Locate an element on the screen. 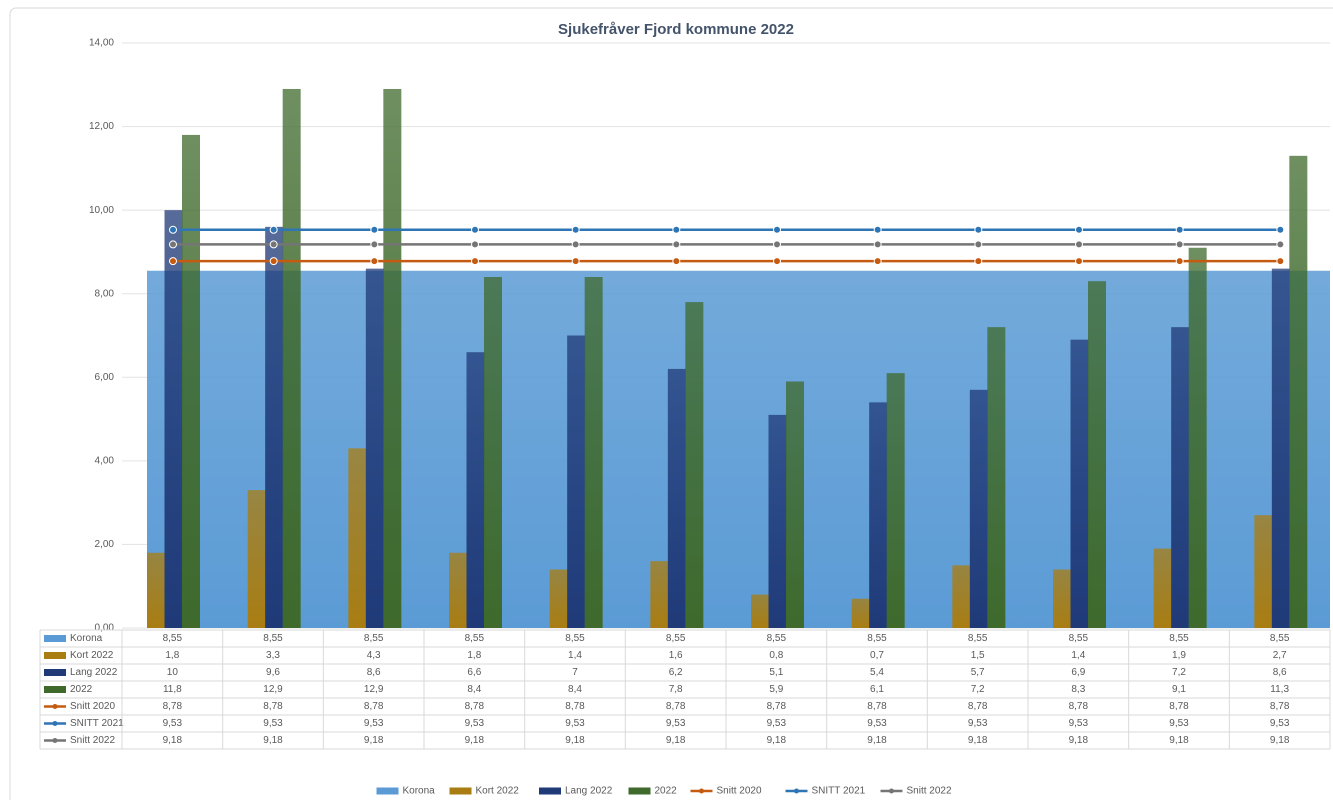  table-cell: 8,4 is located at coordinates (474, 689).